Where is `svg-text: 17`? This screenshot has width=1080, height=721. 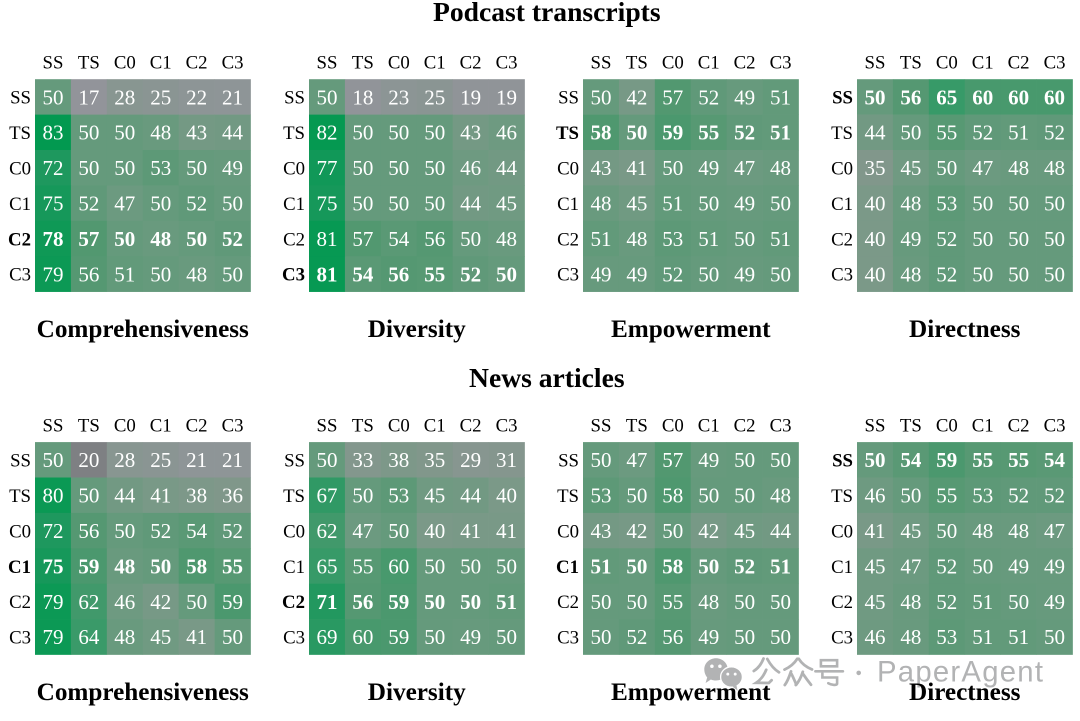
svg-text: 17 is located at coordinates (88, 97).